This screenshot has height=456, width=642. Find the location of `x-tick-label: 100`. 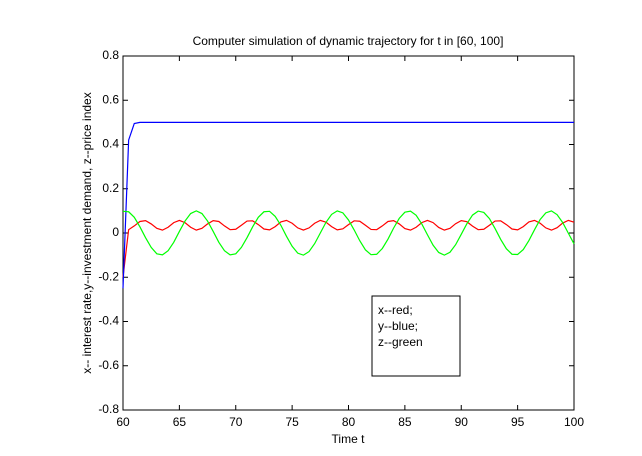

x-tick-label: 100 is located at coordinates (574, 422).